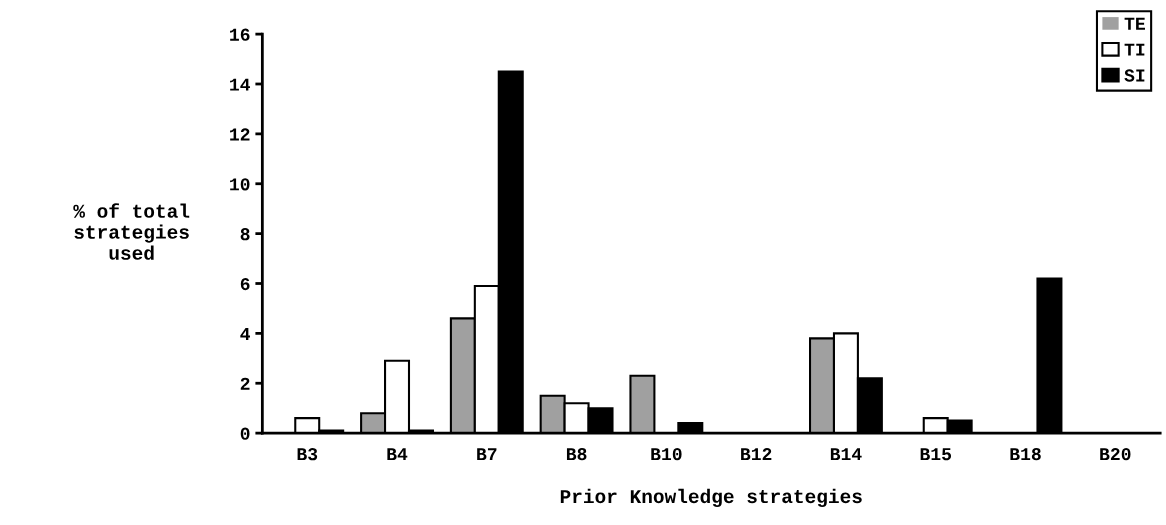  I want to click on x-tick-label: B15, so click(936, 454).